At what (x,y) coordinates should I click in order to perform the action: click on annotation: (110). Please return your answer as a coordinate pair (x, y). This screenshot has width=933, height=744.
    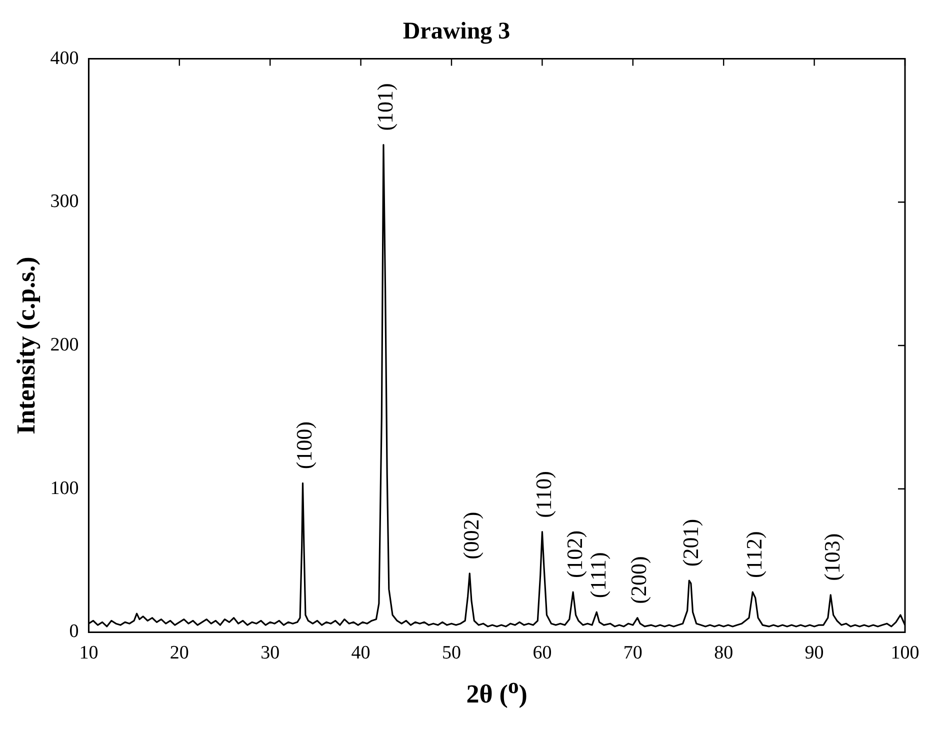
    Looking at the image, I should click on (543, 494).